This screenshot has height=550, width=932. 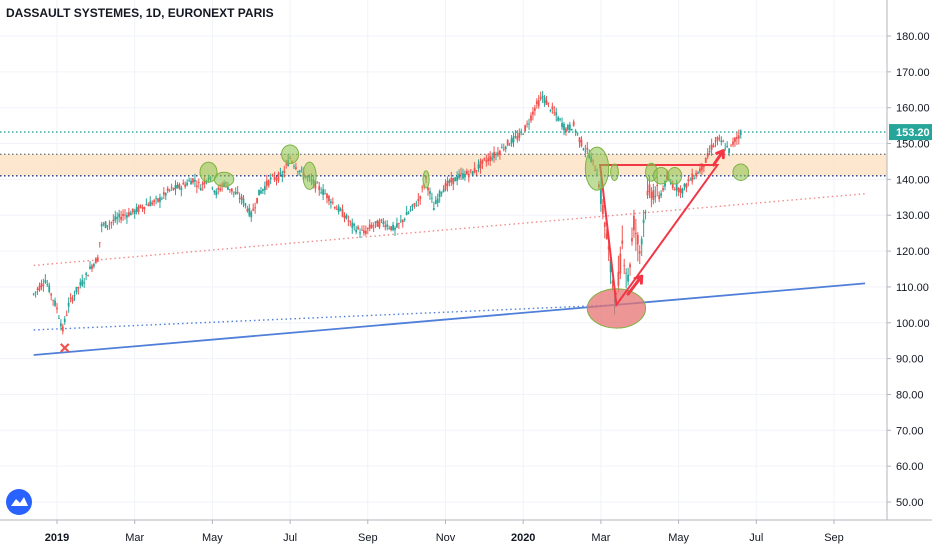 I want to click on x-marker-icon, so click(x=64, y=348).